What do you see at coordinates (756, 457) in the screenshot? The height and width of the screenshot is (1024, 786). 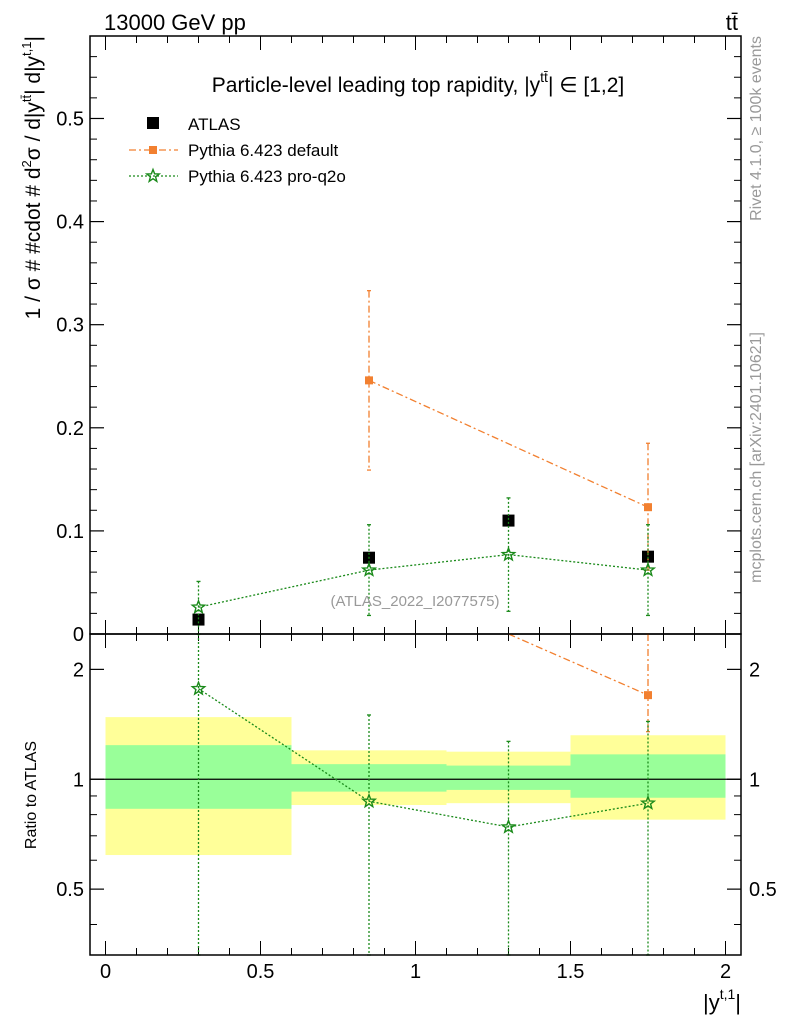 I see `side-label-mcplots: mcplots.cern.ch [arXiv:2401.10621]` at bounding box center [756, 457].